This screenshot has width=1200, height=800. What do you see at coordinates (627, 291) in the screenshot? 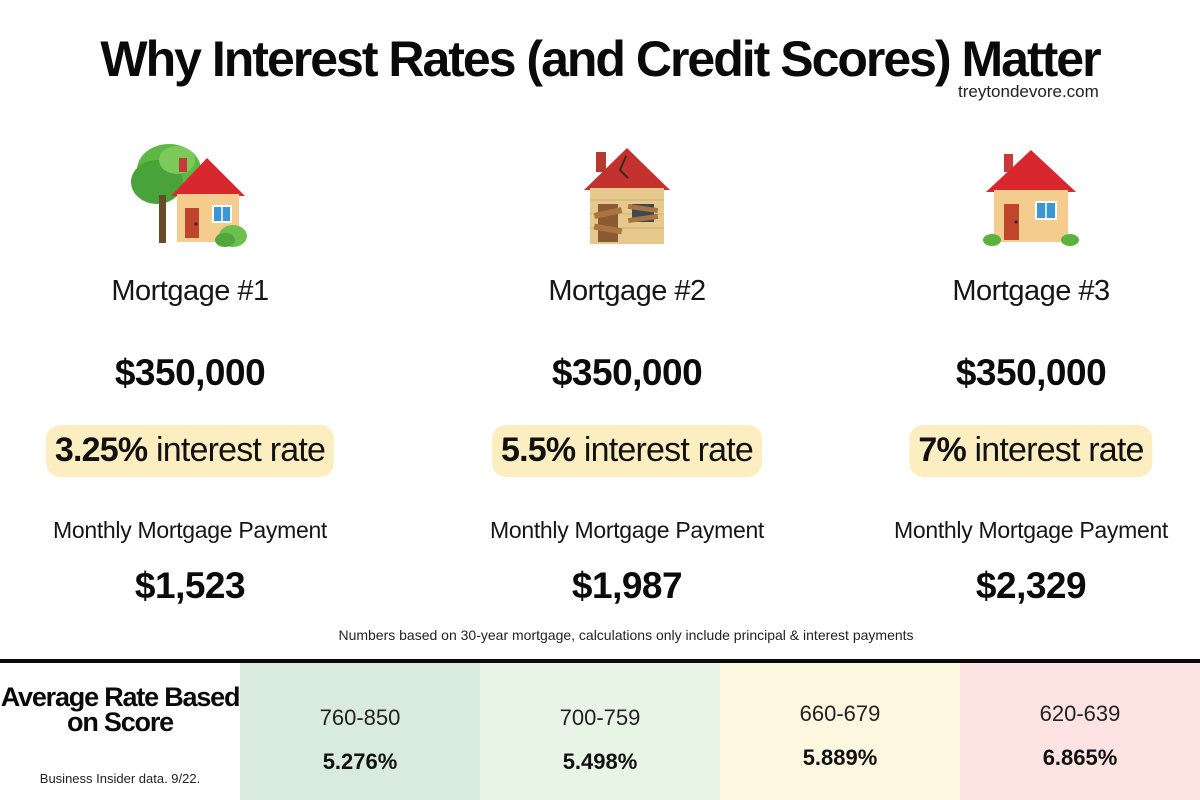
I see `mortgage-name: Mortgage #2` at bounding box center [627, 291].